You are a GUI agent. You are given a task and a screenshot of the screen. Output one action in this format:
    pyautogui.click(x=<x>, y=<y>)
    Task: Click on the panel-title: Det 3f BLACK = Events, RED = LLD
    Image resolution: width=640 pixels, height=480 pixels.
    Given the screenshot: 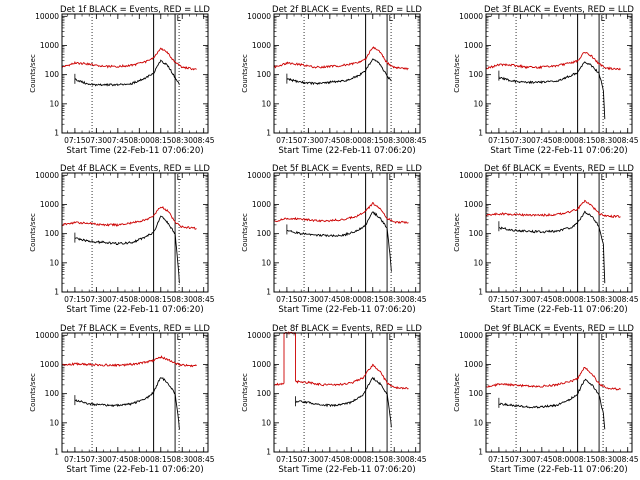 What is the action you would take?
    pyautogui.click(x=559, y=10)
    